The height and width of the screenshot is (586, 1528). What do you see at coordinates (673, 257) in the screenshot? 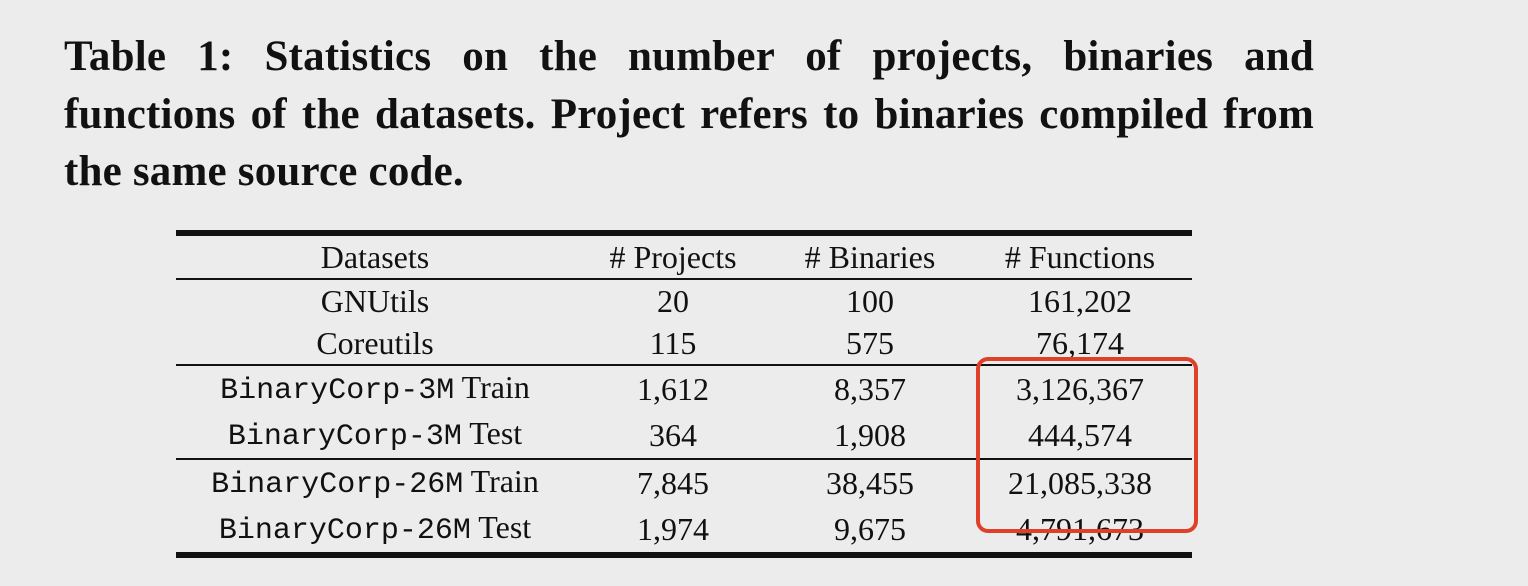
I see `header-projects: # Projects` at bounding box center [673, 257].